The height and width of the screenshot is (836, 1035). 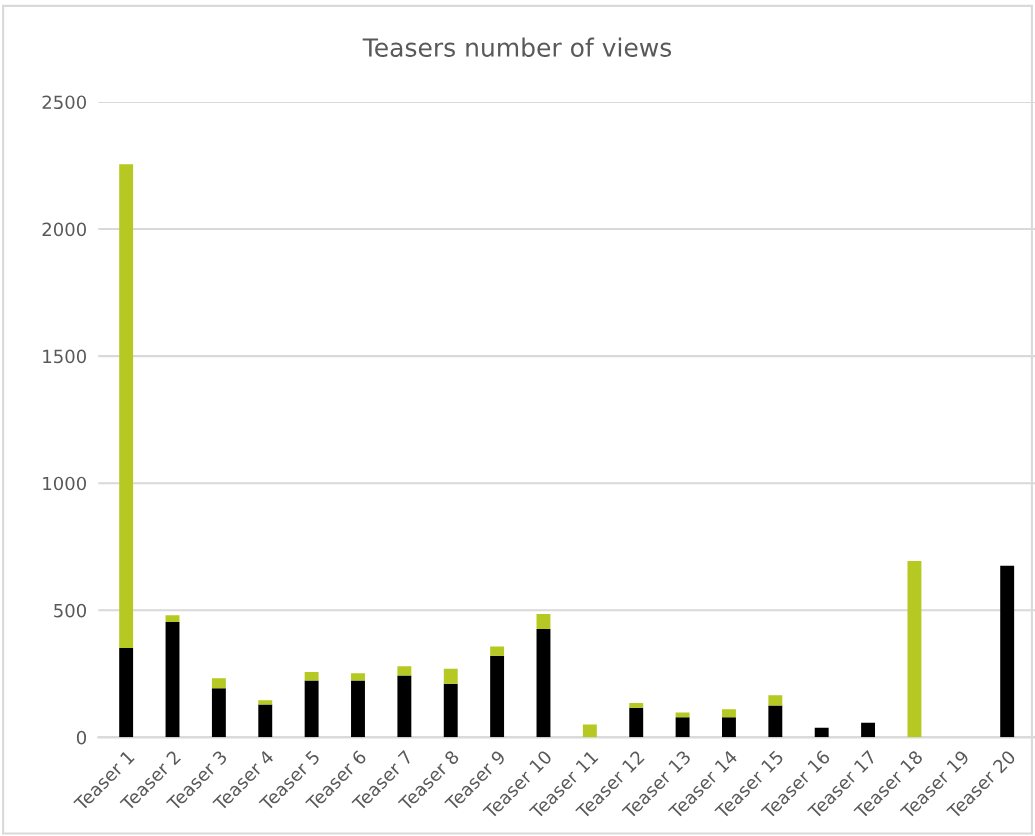 What do you see at coordinates (70, 610) in the screenshot?
I see `y-tick-label: 500` at bounding box center [70, 610].